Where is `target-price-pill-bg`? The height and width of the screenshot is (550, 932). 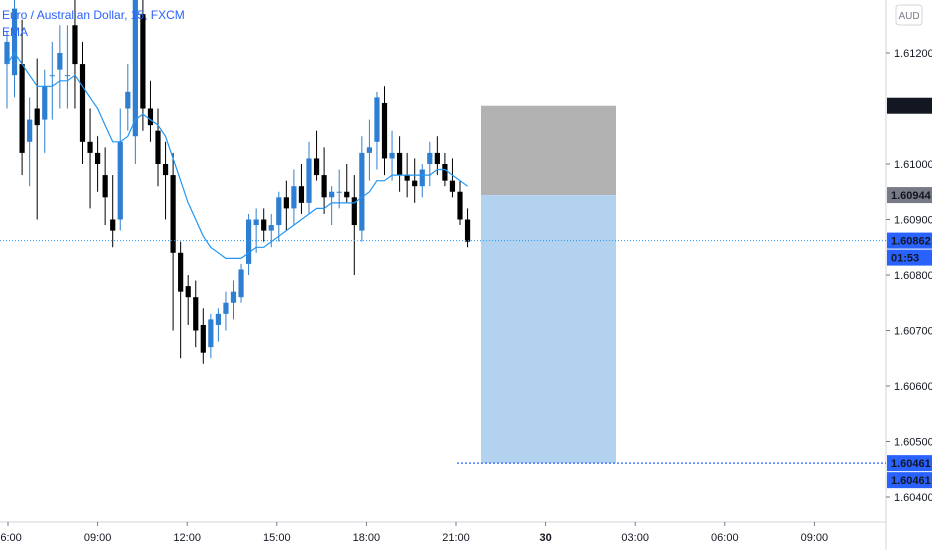 target-price-pill-bg is located at coordinates (909, 463).